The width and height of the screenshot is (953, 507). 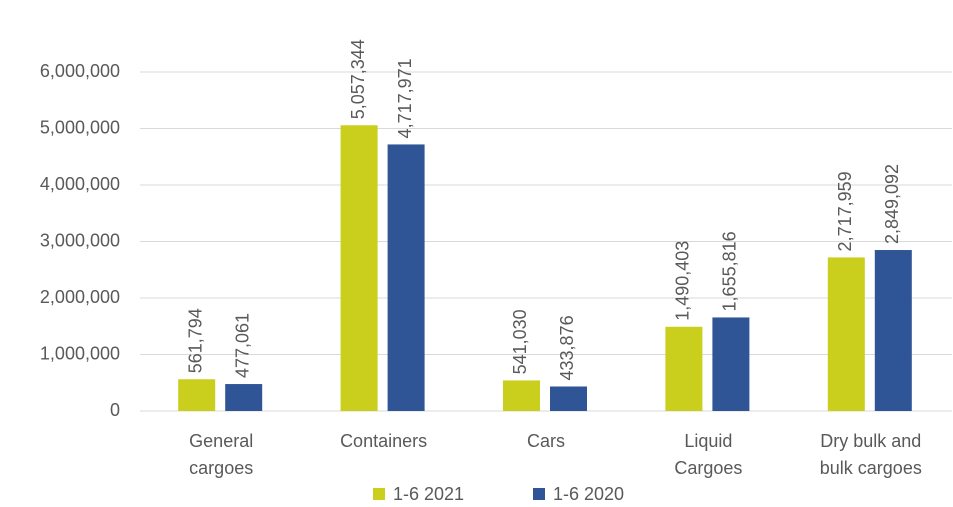 I want to click on value-label: 2,717,959, so click(x=845, y=211).